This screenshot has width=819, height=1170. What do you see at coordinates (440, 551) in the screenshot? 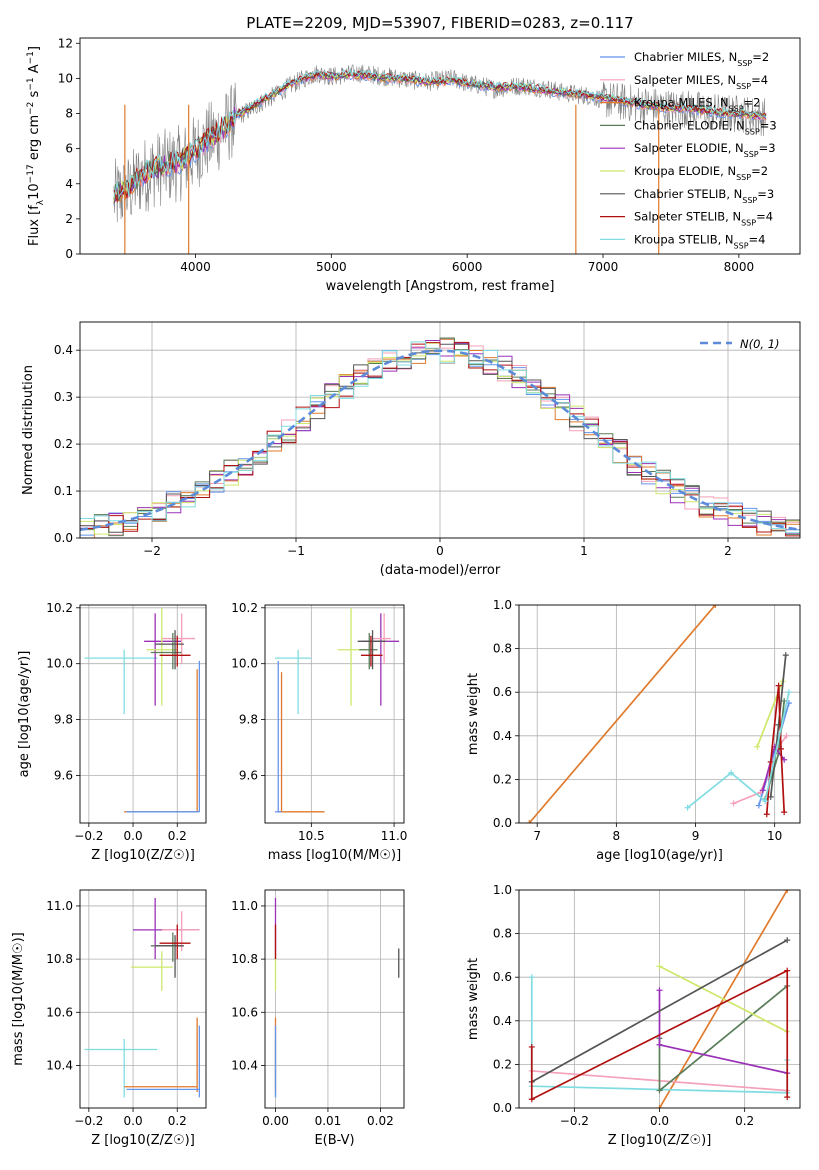
I see `x-tick-label: 0` at bounding box center [440, 551].